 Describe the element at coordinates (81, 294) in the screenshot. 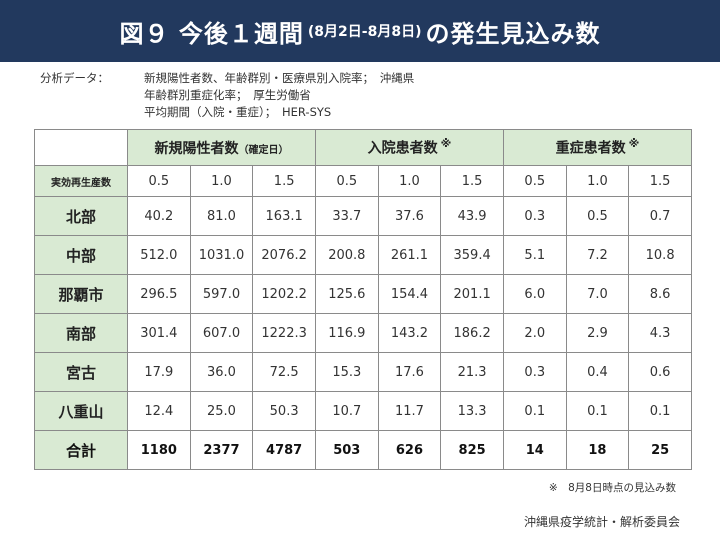

I see `region-label: 那覇市` at that location.